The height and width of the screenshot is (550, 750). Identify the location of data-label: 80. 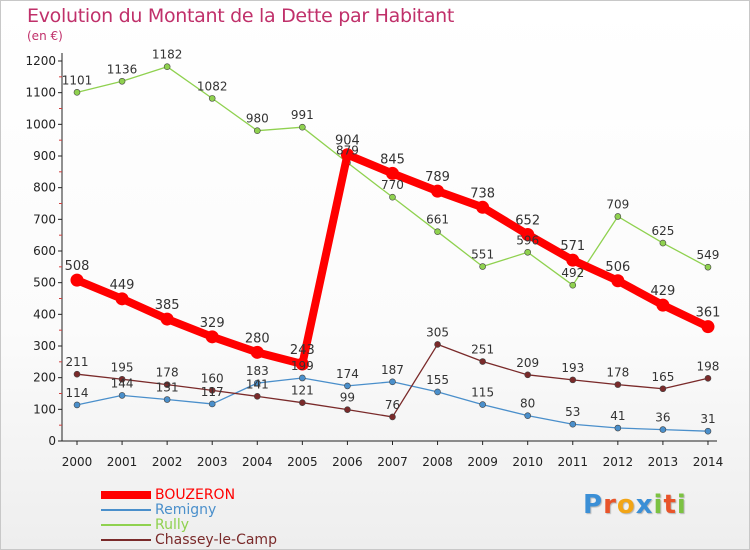
(527, 404).